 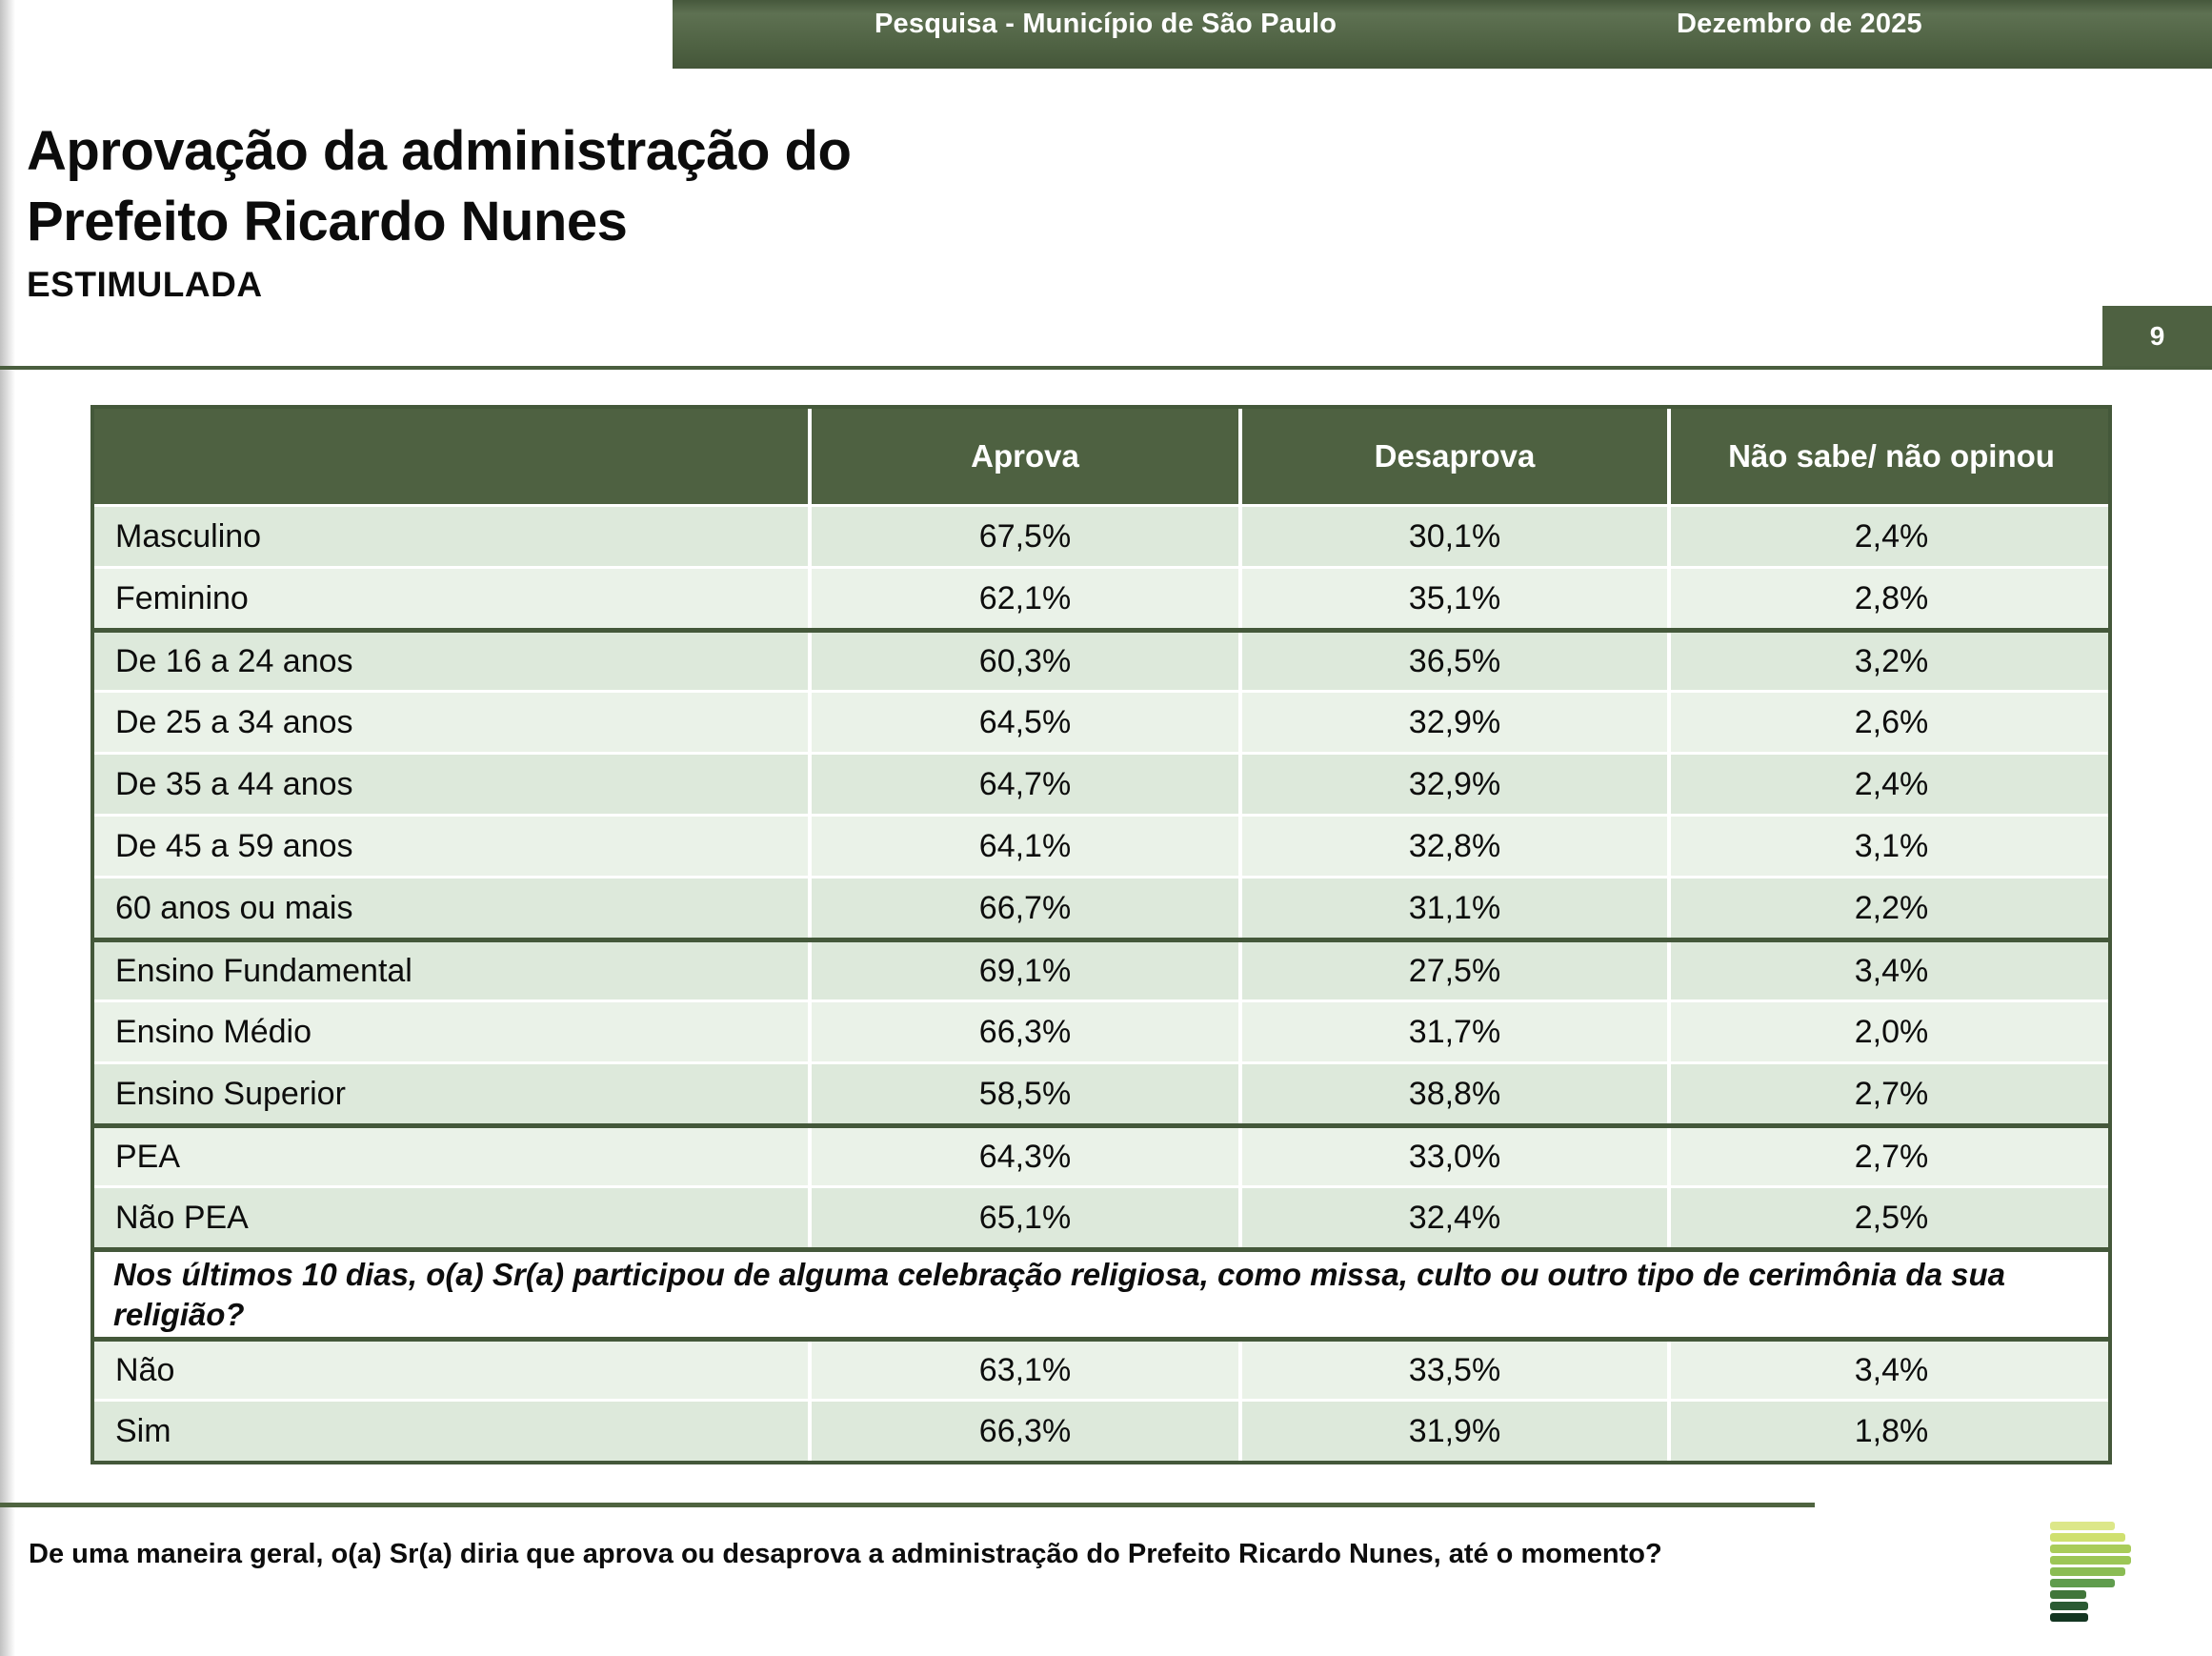 I want to click on table-row: Não PEA 65,1% 32,4% 2,5%, so click(x=1101, y=1216).